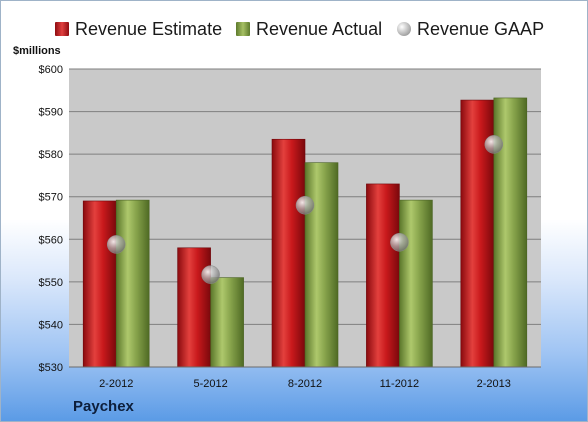 The width and height of the screenshot is (588, 422). I want to click on y-axis-unit-label: $millions, so click(37, 51).